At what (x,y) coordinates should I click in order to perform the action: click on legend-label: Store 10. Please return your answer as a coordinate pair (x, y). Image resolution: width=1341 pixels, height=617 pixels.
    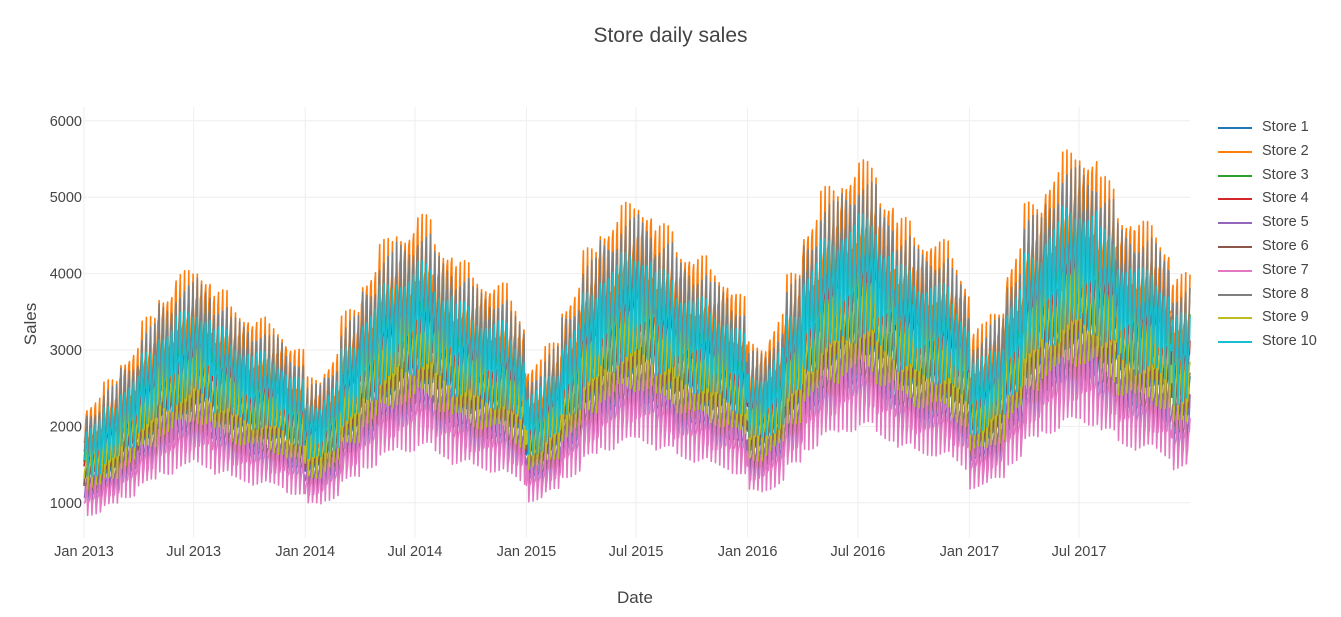
    Looking at the image, I should click on (1289, 341).